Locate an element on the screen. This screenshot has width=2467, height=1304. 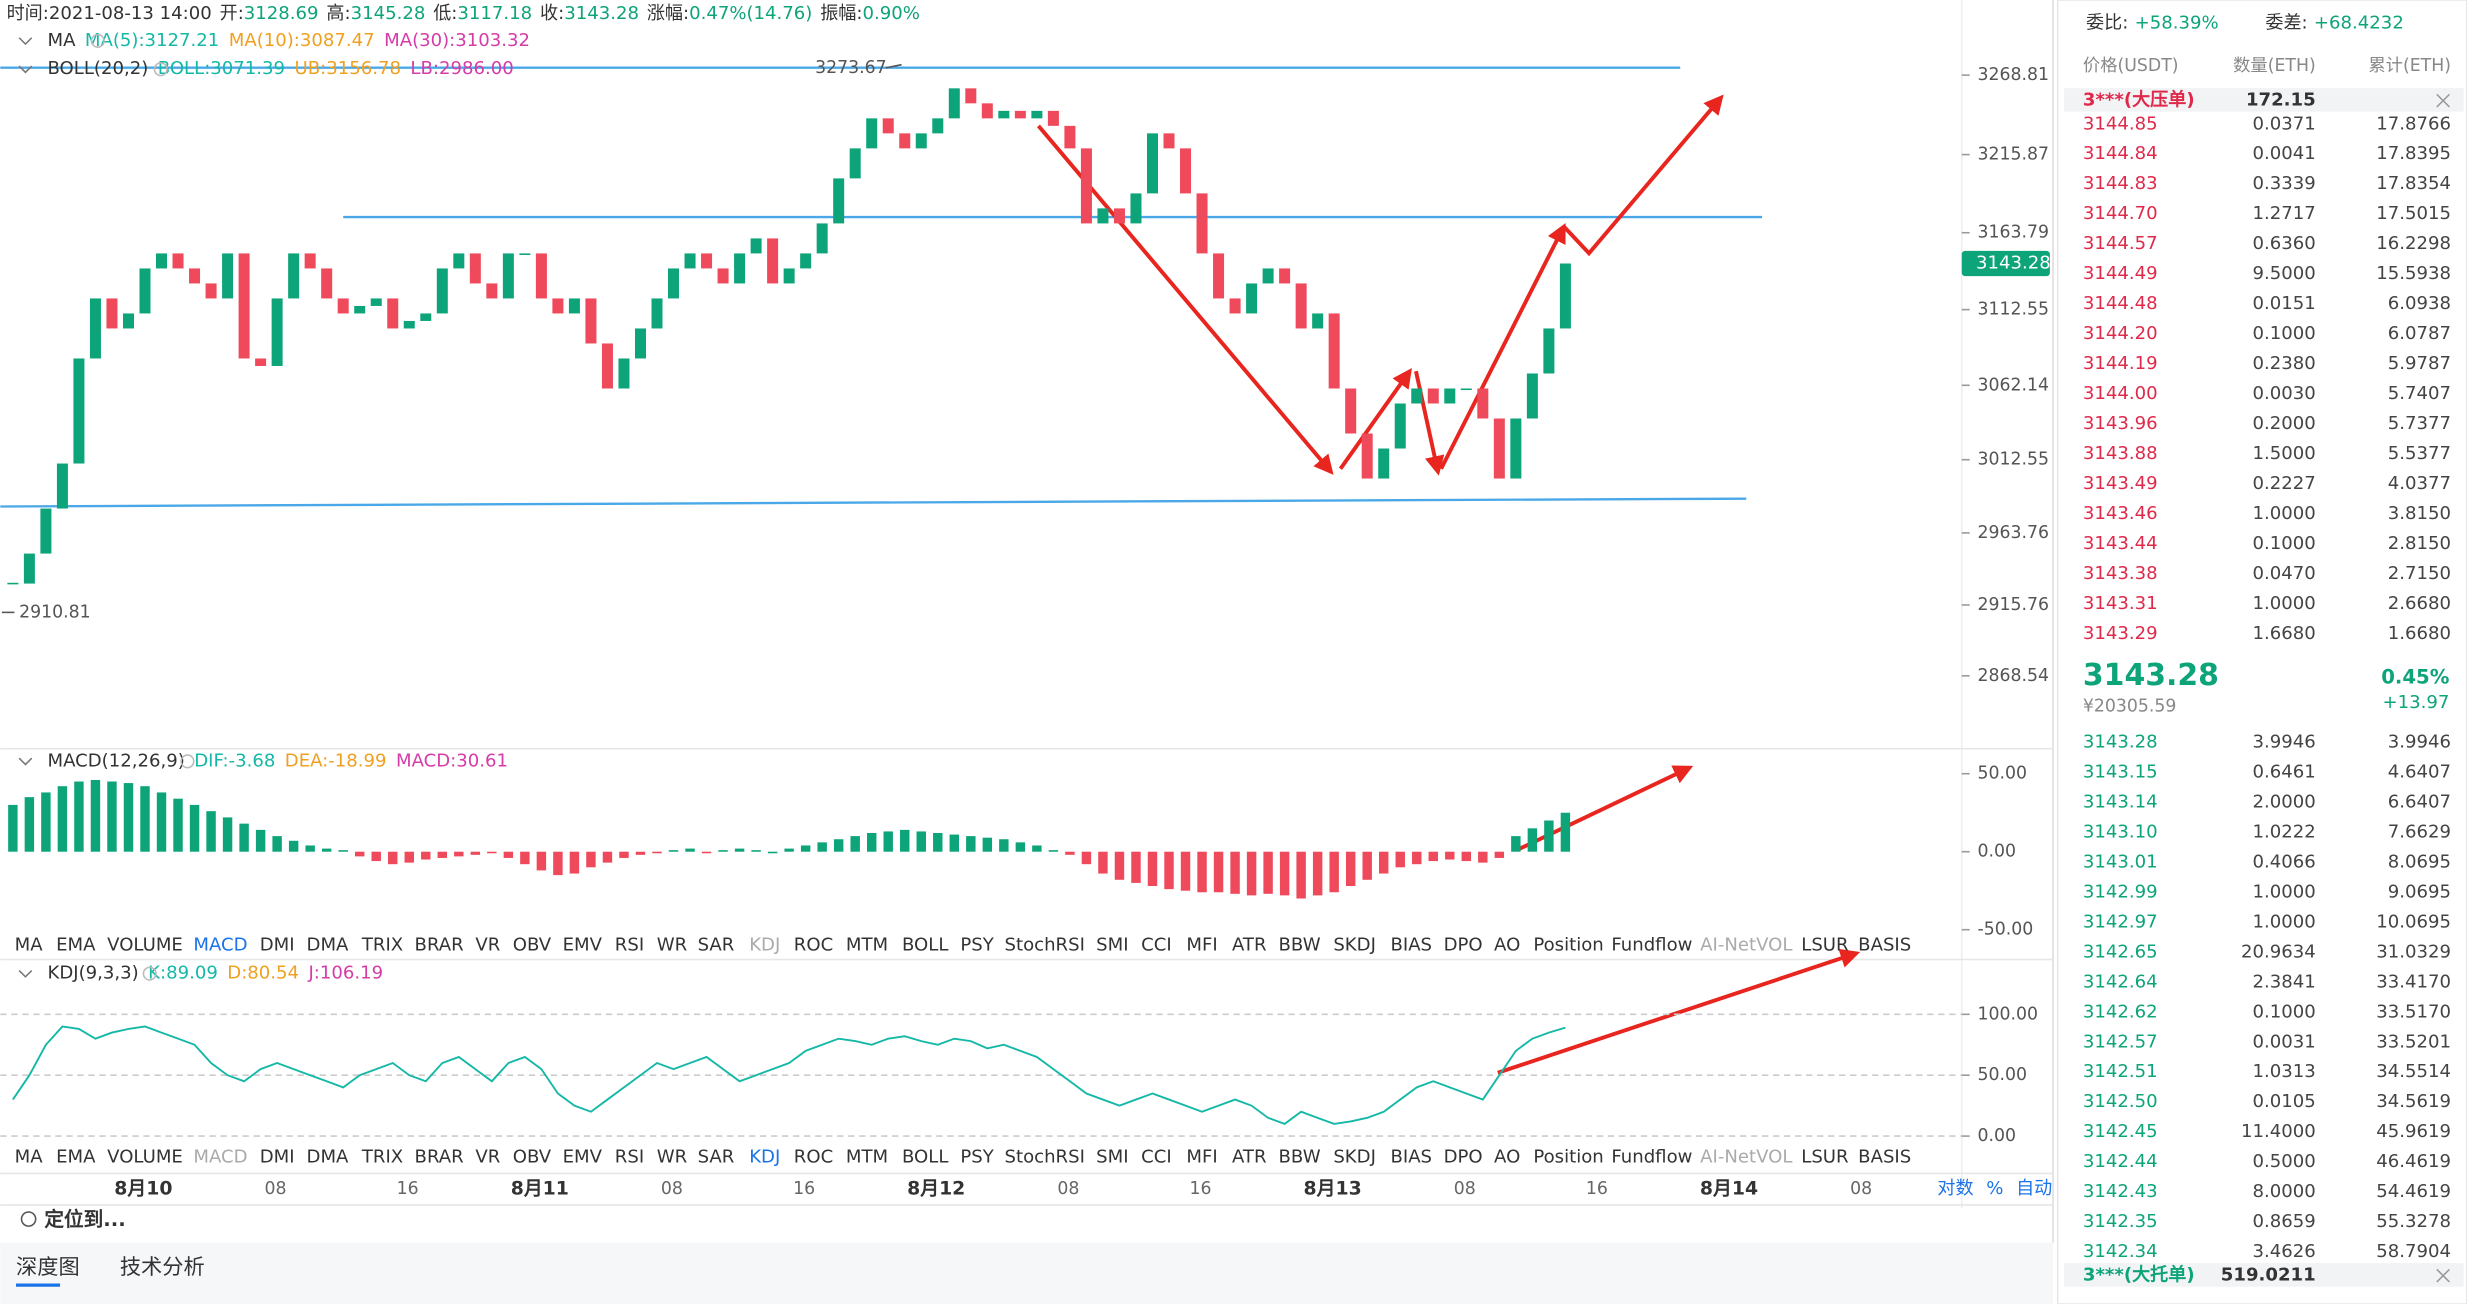
order-cell: 3142.44 is located at coordinates (2120, 1161).